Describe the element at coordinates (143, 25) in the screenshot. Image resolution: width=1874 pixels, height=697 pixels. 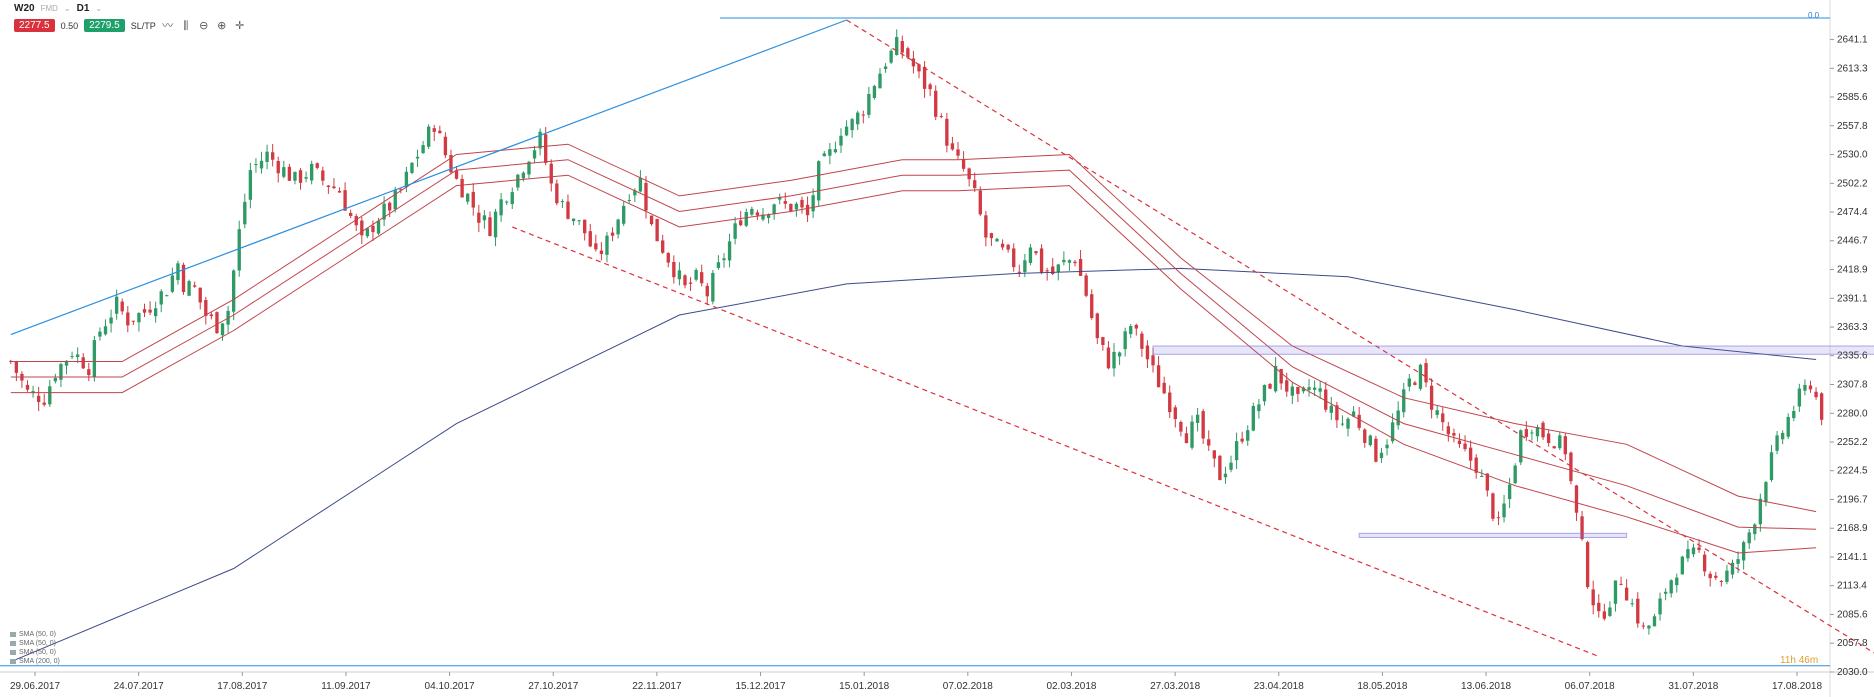
I see `sltp-button: SL/TP` at that location.